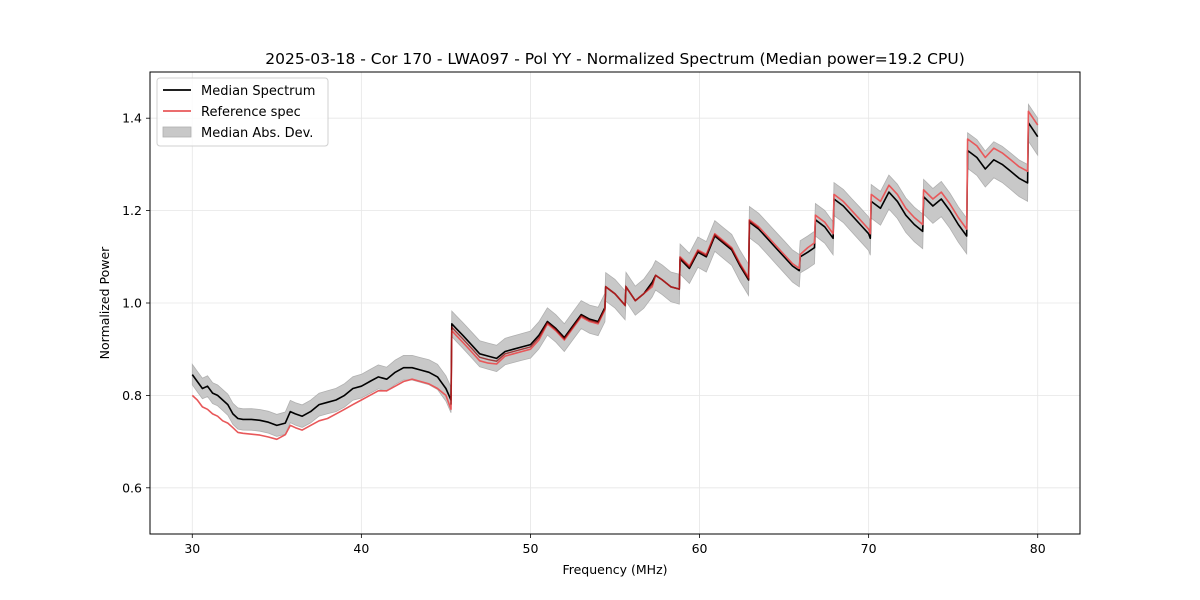 Image resolution: width=1200 pixels, height=600 pixels. I want to click on legend-swatch-mad, so click(177, 132).